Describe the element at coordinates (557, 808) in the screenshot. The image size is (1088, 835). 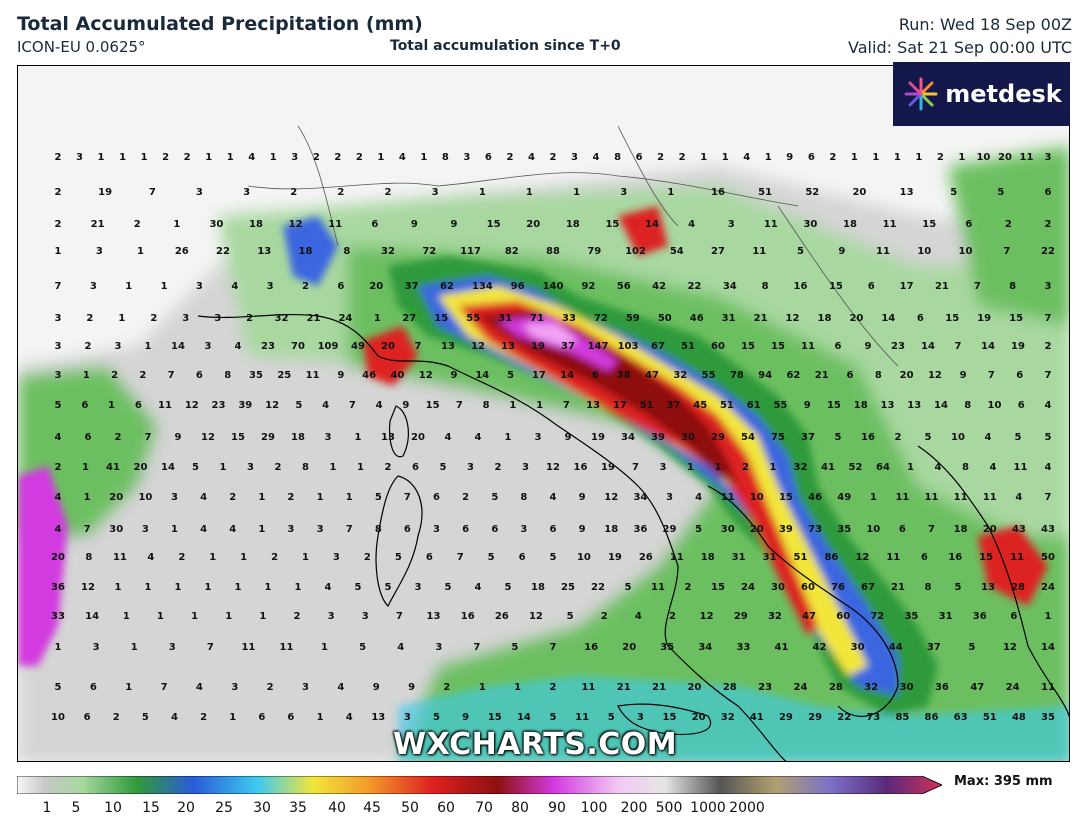
I see `scale-tick-label: 90` at that location.